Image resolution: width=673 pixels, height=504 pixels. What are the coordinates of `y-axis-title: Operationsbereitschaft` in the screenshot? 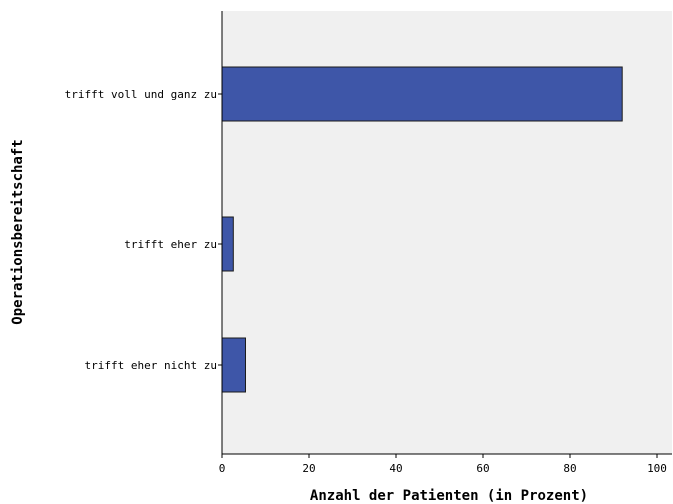 It's located at (18, 231).